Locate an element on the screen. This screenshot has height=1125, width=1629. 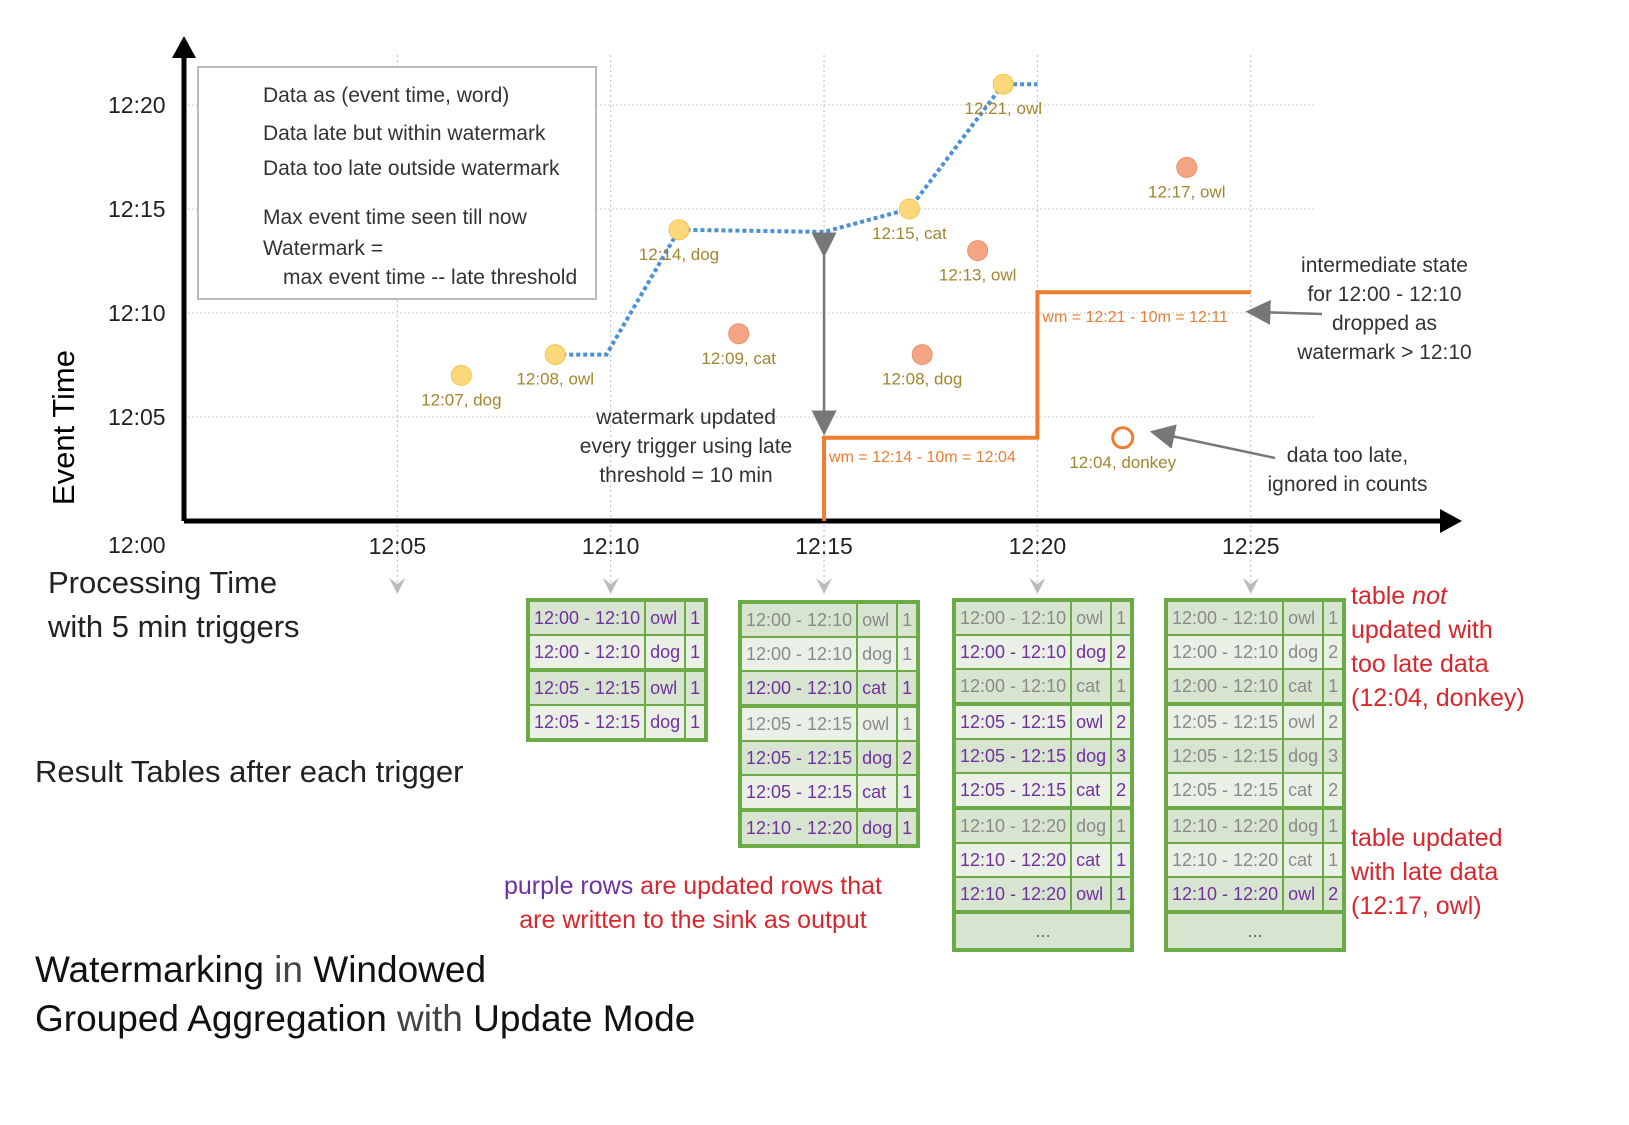
y-tick-label: 12:05 is located at coordinates (137, 417).